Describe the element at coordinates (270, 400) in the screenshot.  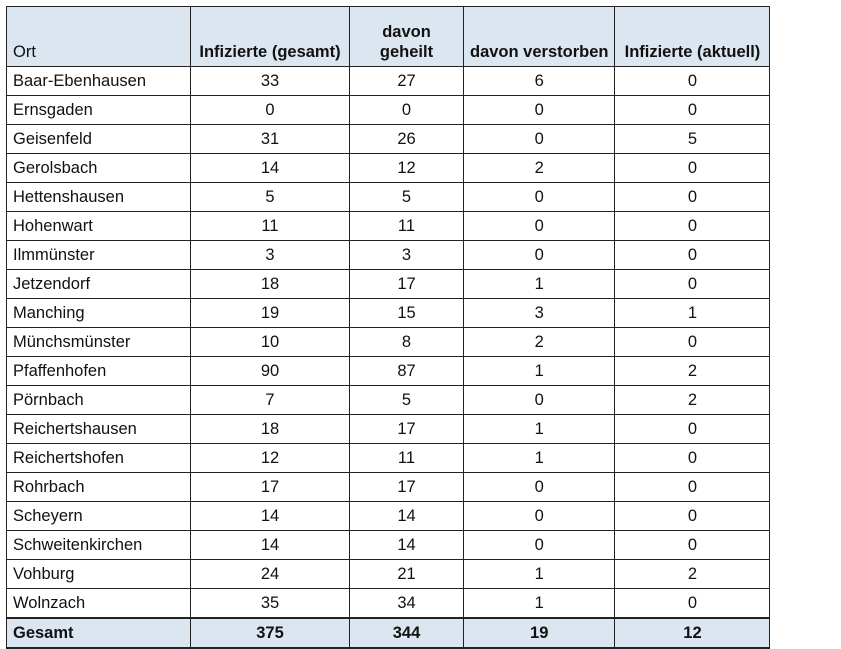
I see `cell-infizierte-gesamt: 7` at that location.